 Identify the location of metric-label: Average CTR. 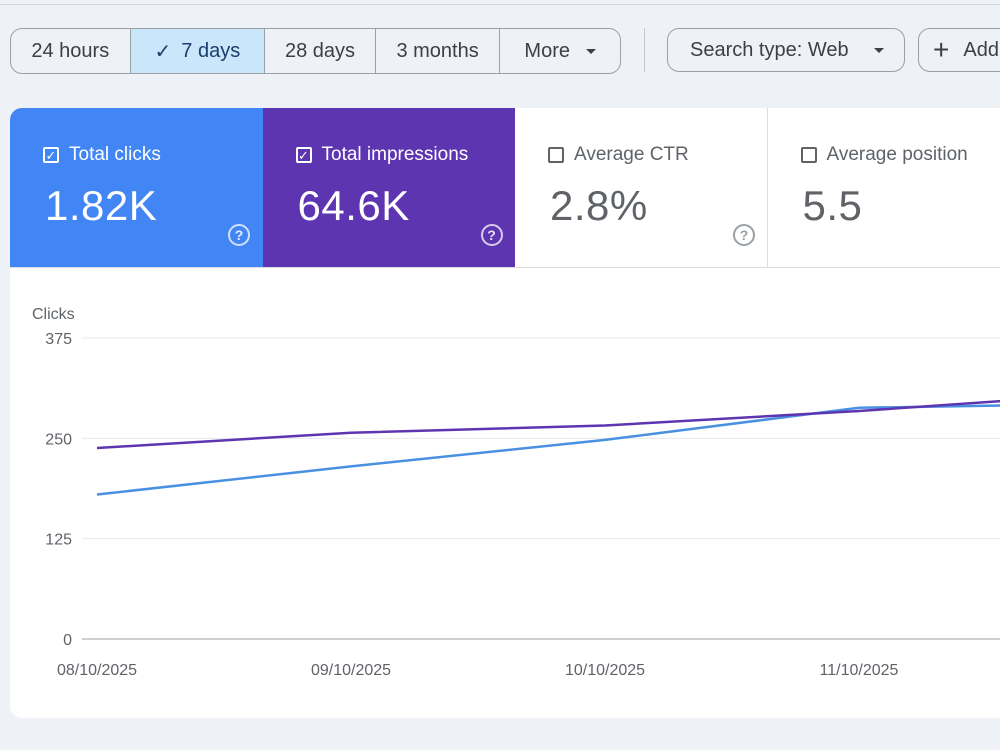
(631, 154).